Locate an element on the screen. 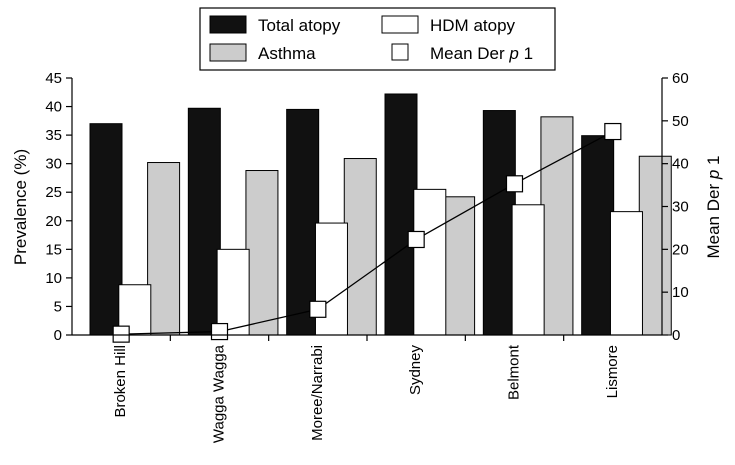  legend: Total atopy HDM atopy Asthma Mean Der p 1 is located at coordinates (377, 39).